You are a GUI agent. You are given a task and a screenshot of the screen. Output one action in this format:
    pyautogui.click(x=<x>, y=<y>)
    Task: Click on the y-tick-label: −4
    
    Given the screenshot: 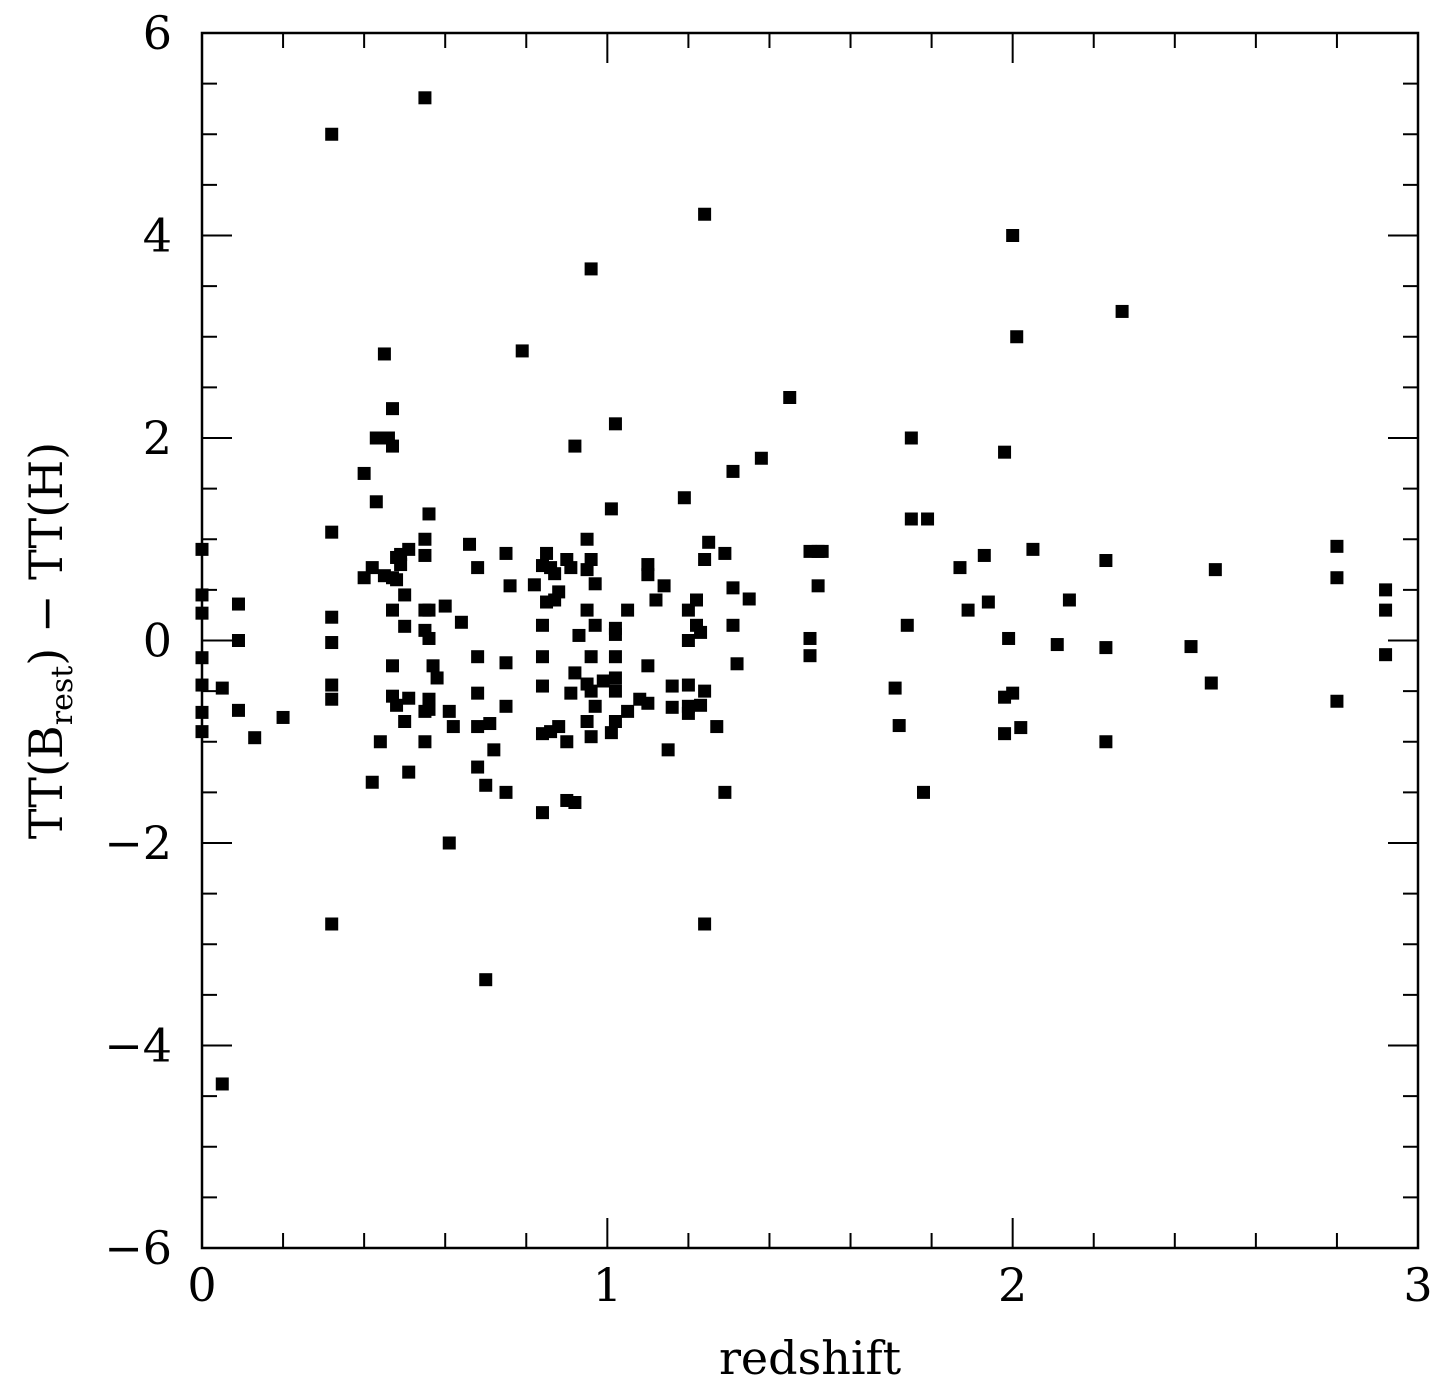 What is the action you would take?
    pyautogui.click(x=138, y=1046)
    